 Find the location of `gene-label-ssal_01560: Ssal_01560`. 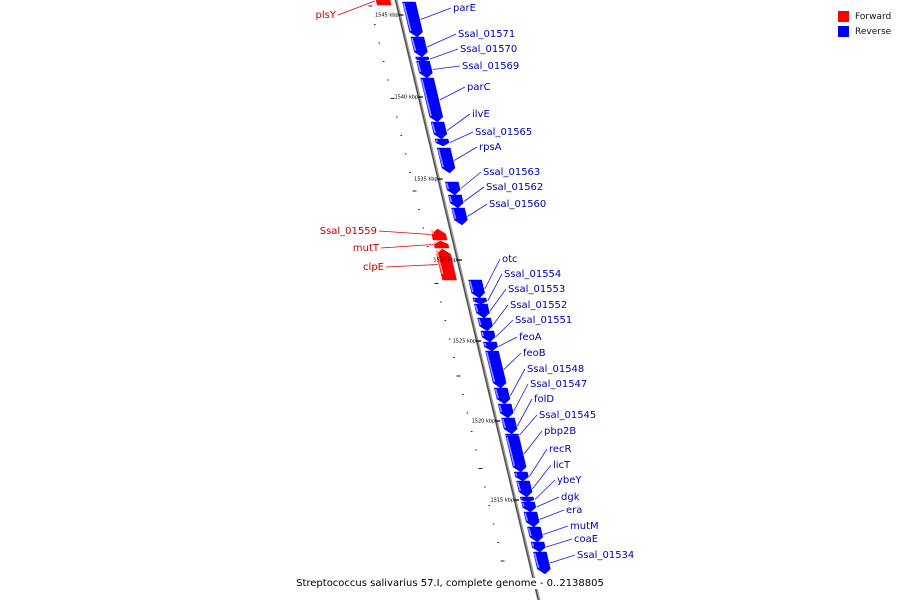

gene-label-ssal_01560: Ssal_01560 is located at coordinates (517, 204).